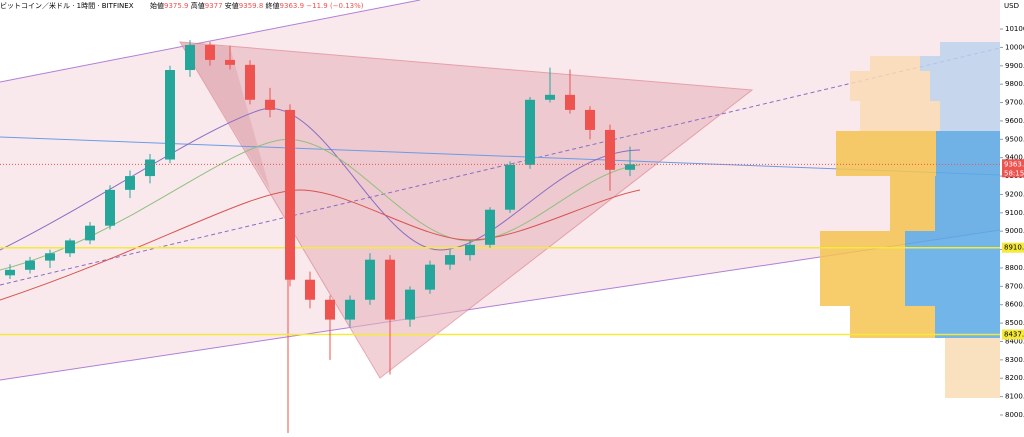  I want to click on channel-upper, so click(210, 41).